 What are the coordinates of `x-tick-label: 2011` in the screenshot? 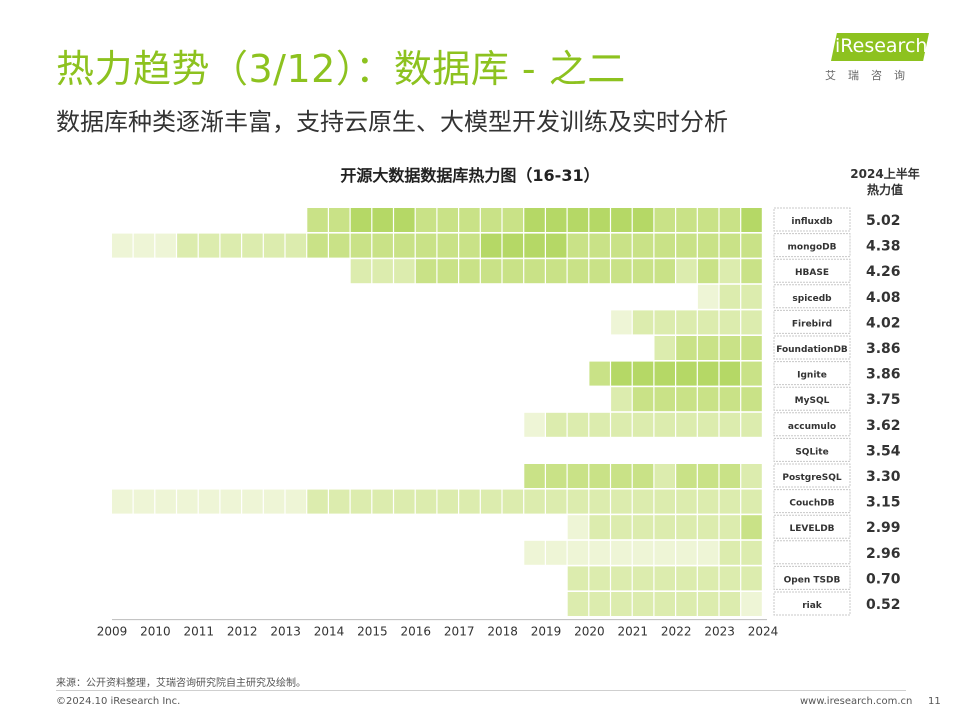 It's located at (199, 632).